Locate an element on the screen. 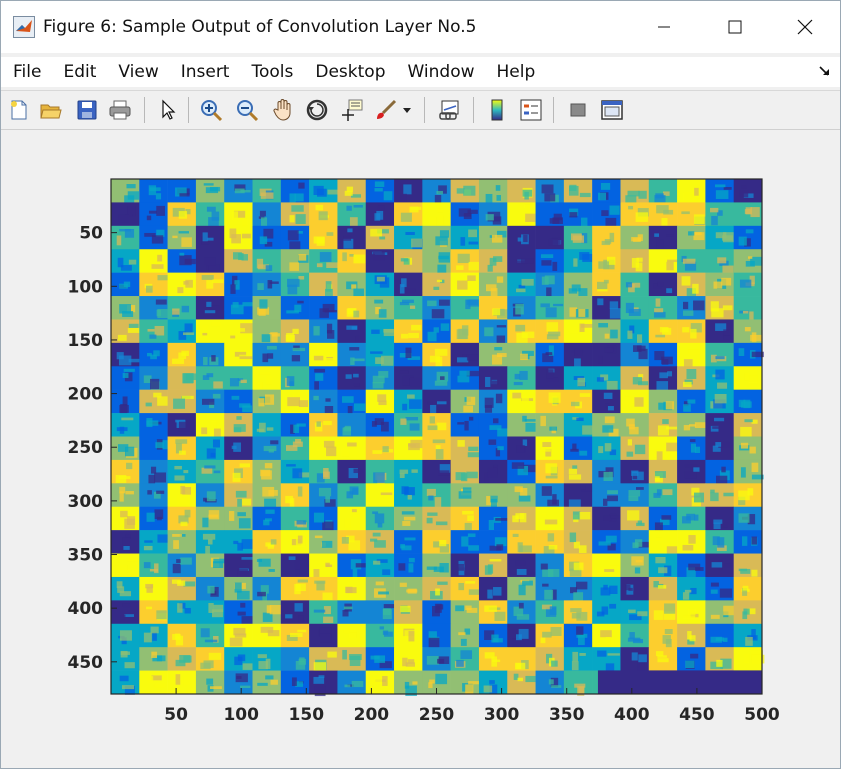 Image resolution: width=841 pixels, height=769 pixels. link-plot-button is located at coordinates (449, 110).